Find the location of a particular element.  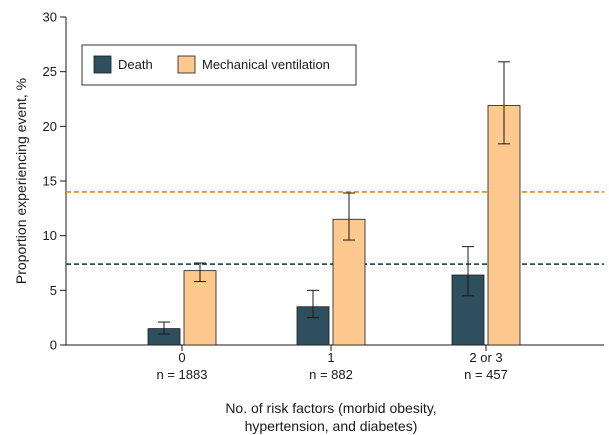

y-tick-label: 5 is located at coordinates (53, 290).